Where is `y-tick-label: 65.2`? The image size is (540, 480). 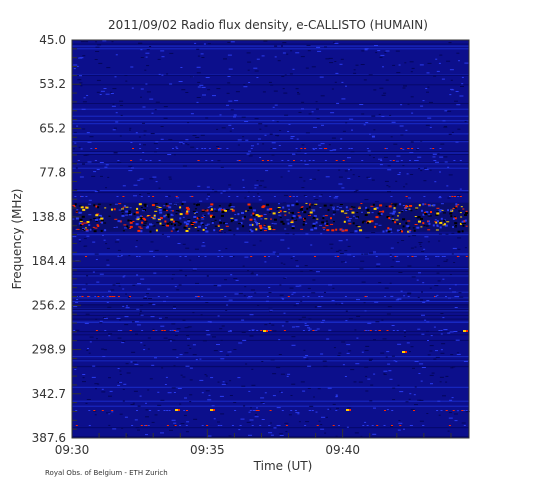
y-tick-label: 65.2 is located at coordinates (52, 128).